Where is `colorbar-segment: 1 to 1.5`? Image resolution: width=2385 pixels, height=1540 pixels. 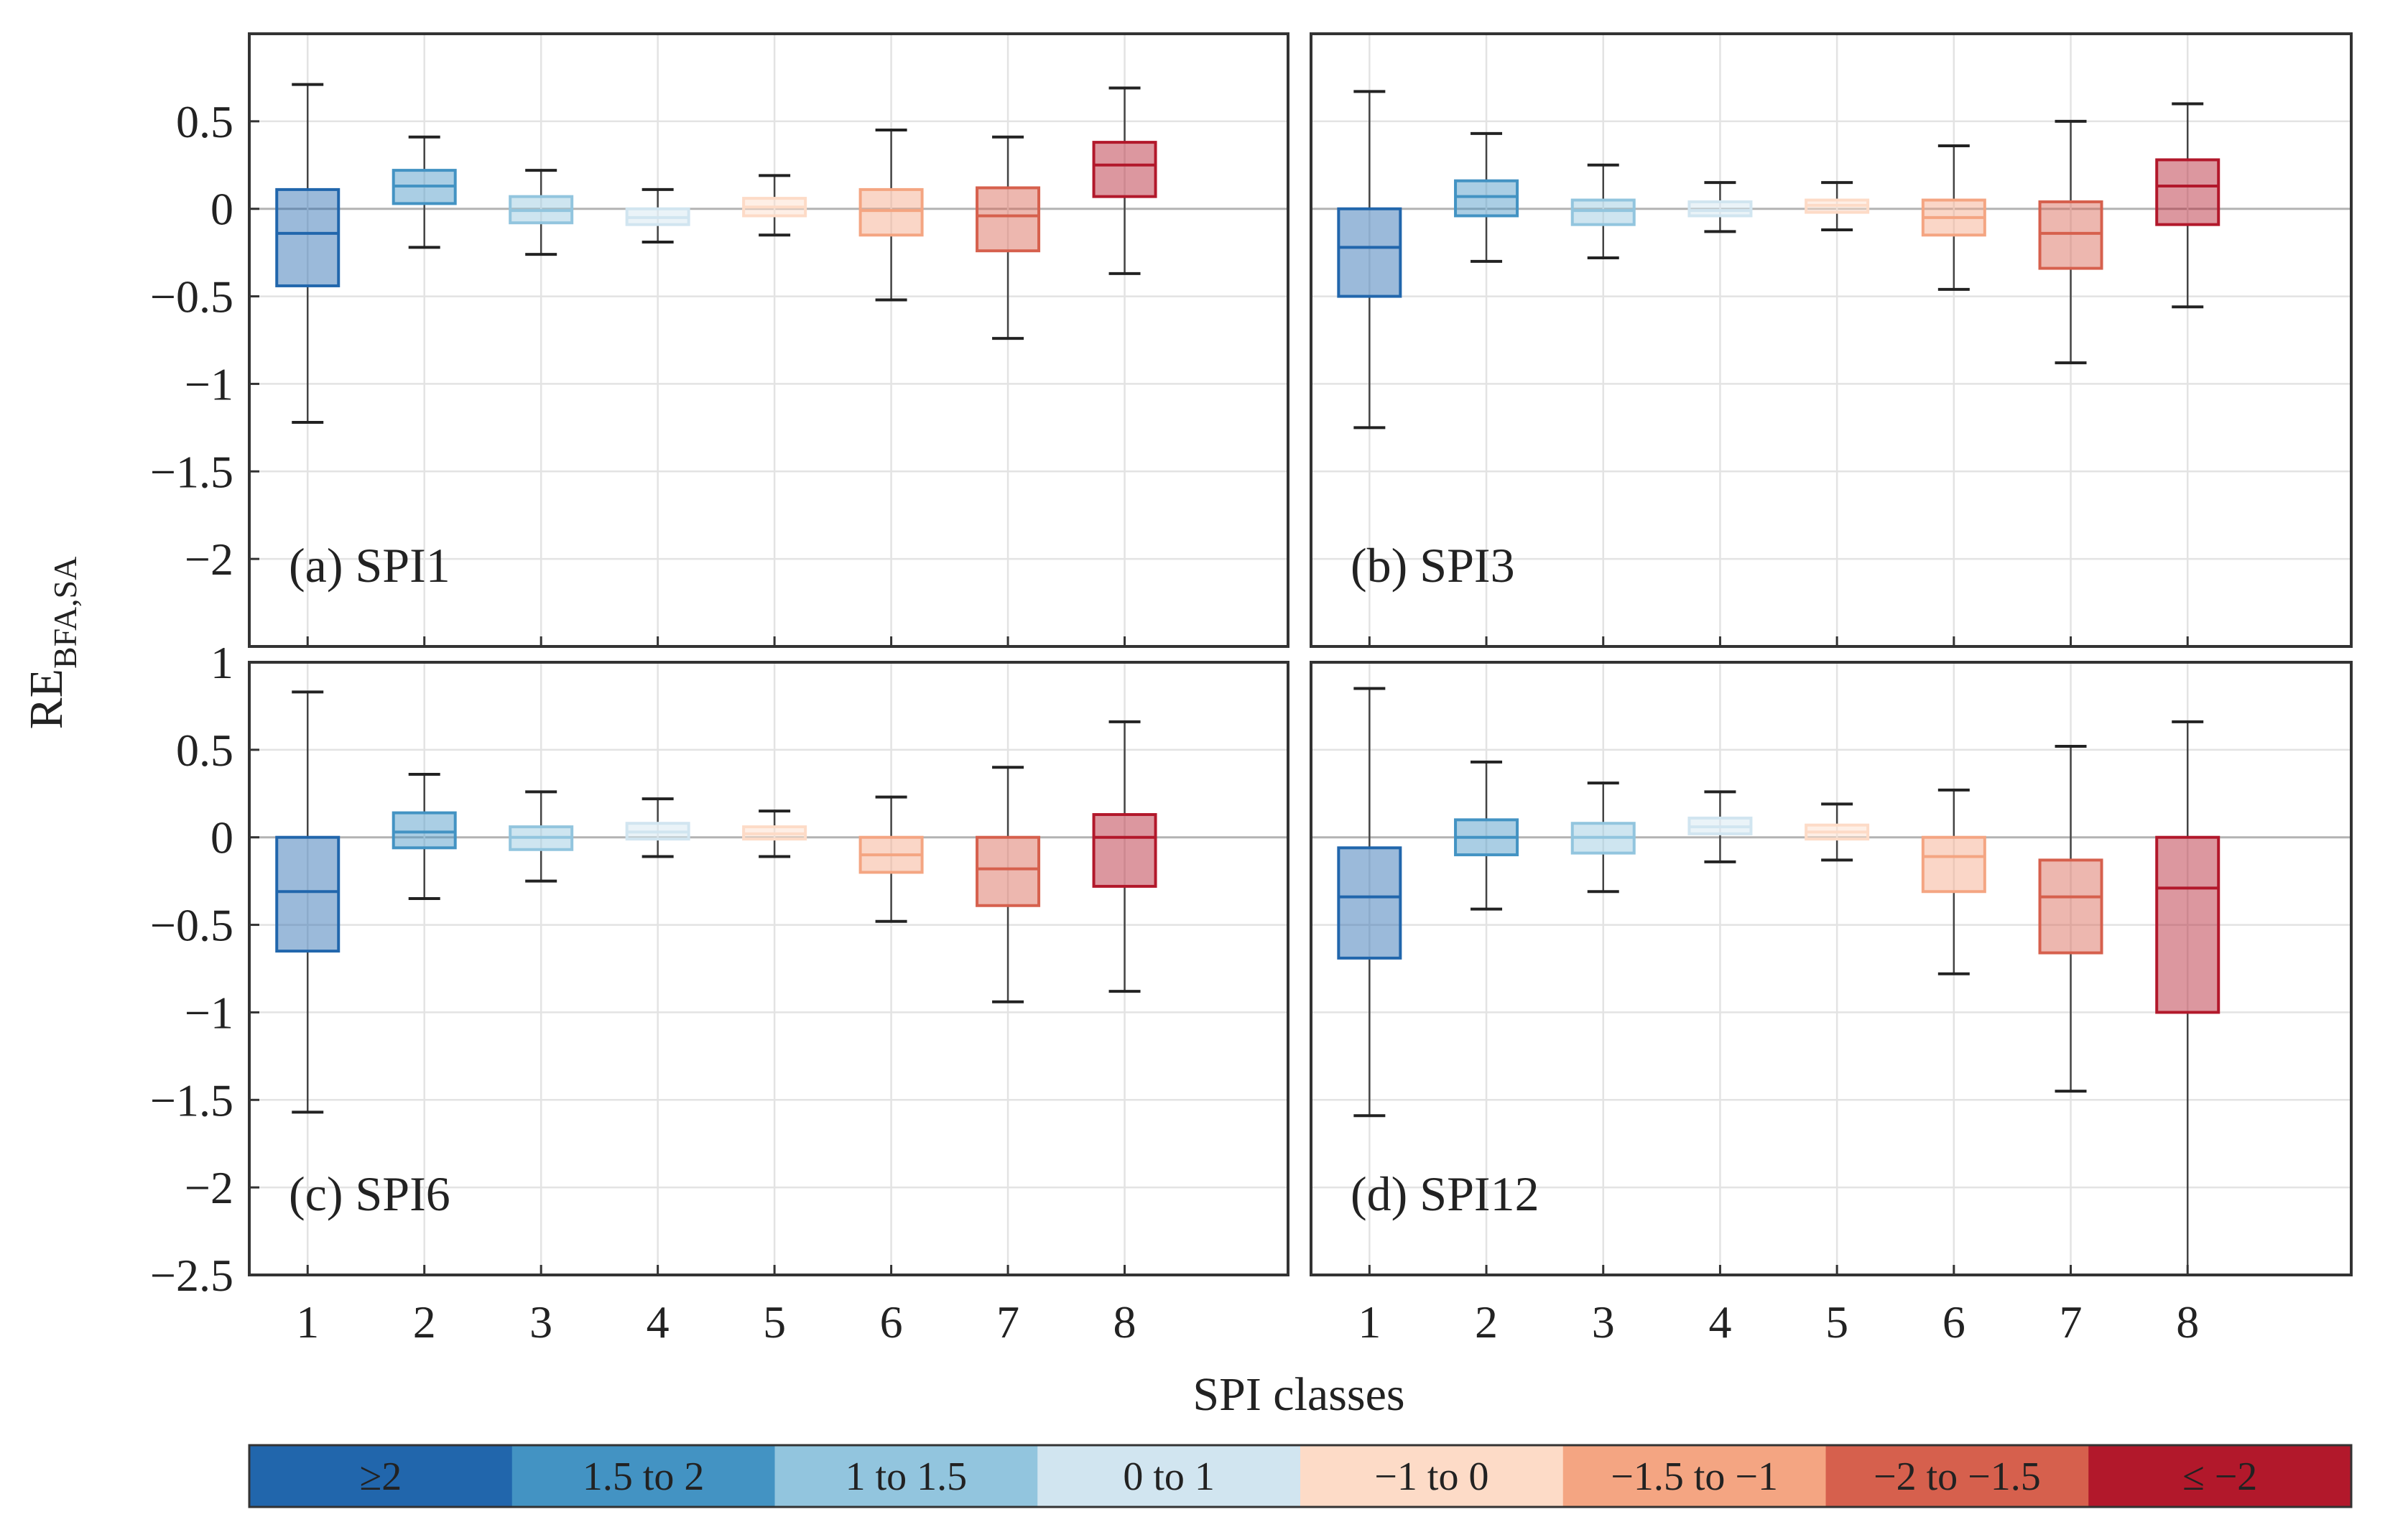
colorbar-segment: 1 to 1.5 is located at coordinates (906, 1476).